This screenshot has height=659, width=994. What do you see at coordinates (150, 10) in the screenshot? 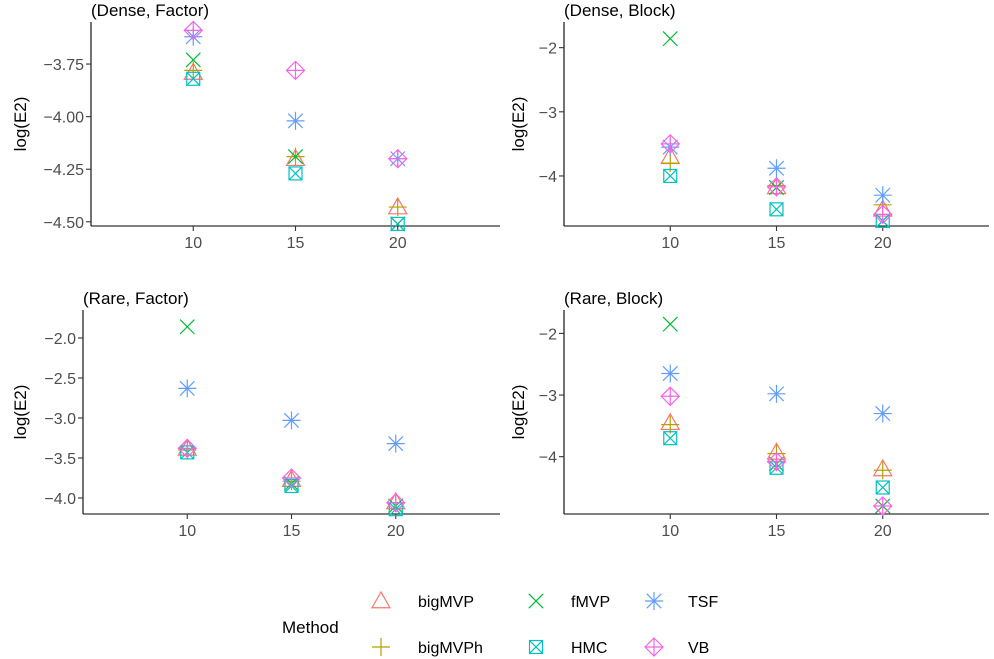
I see `panel-title: (Dense, Factor)` at bounding box center [150, 10].